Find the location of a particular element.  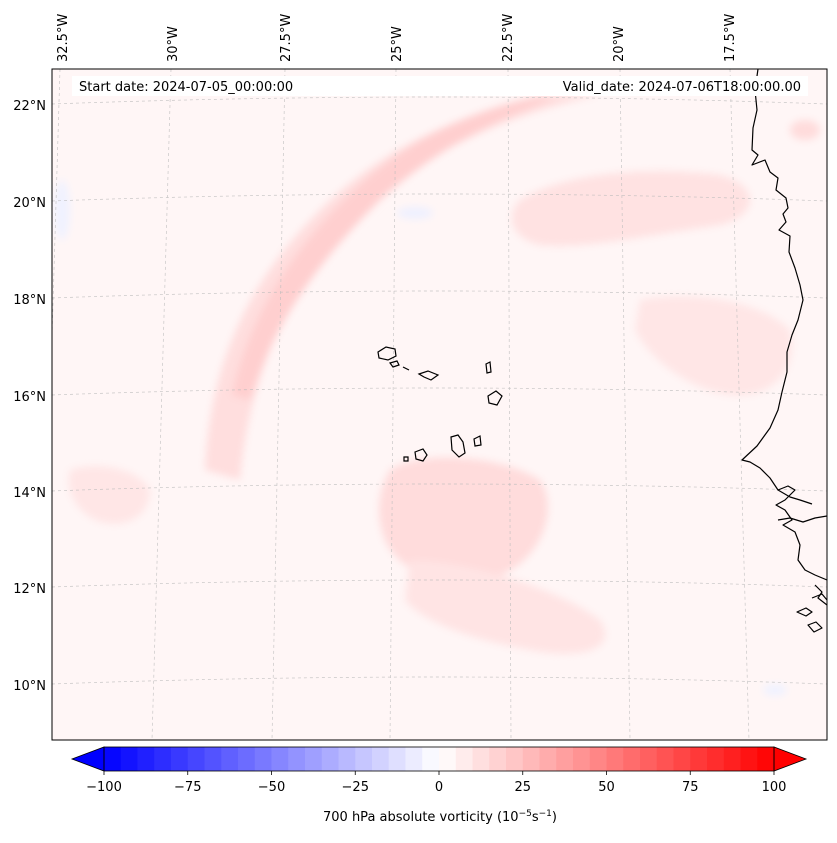

island-santo-antao is located at coordinates (387, 353).